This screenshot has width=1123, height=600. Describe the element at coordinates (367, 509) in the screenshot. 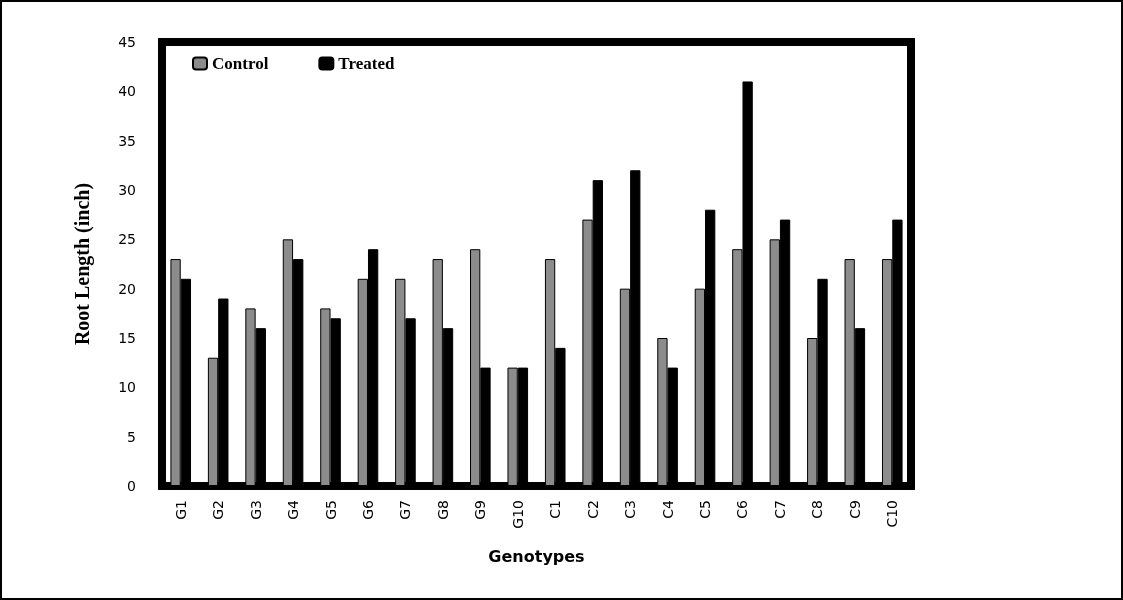

I see `x-tick-label: G6` at that location.